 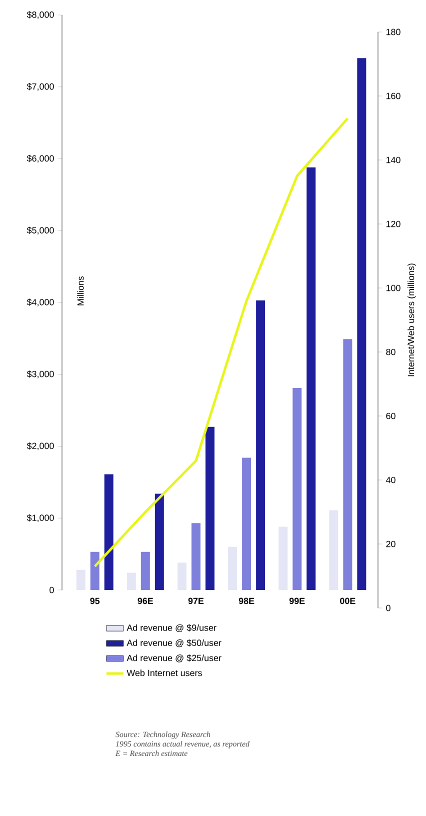 I want to click on y2-tick-label: 140, so click(x=393, y=160).